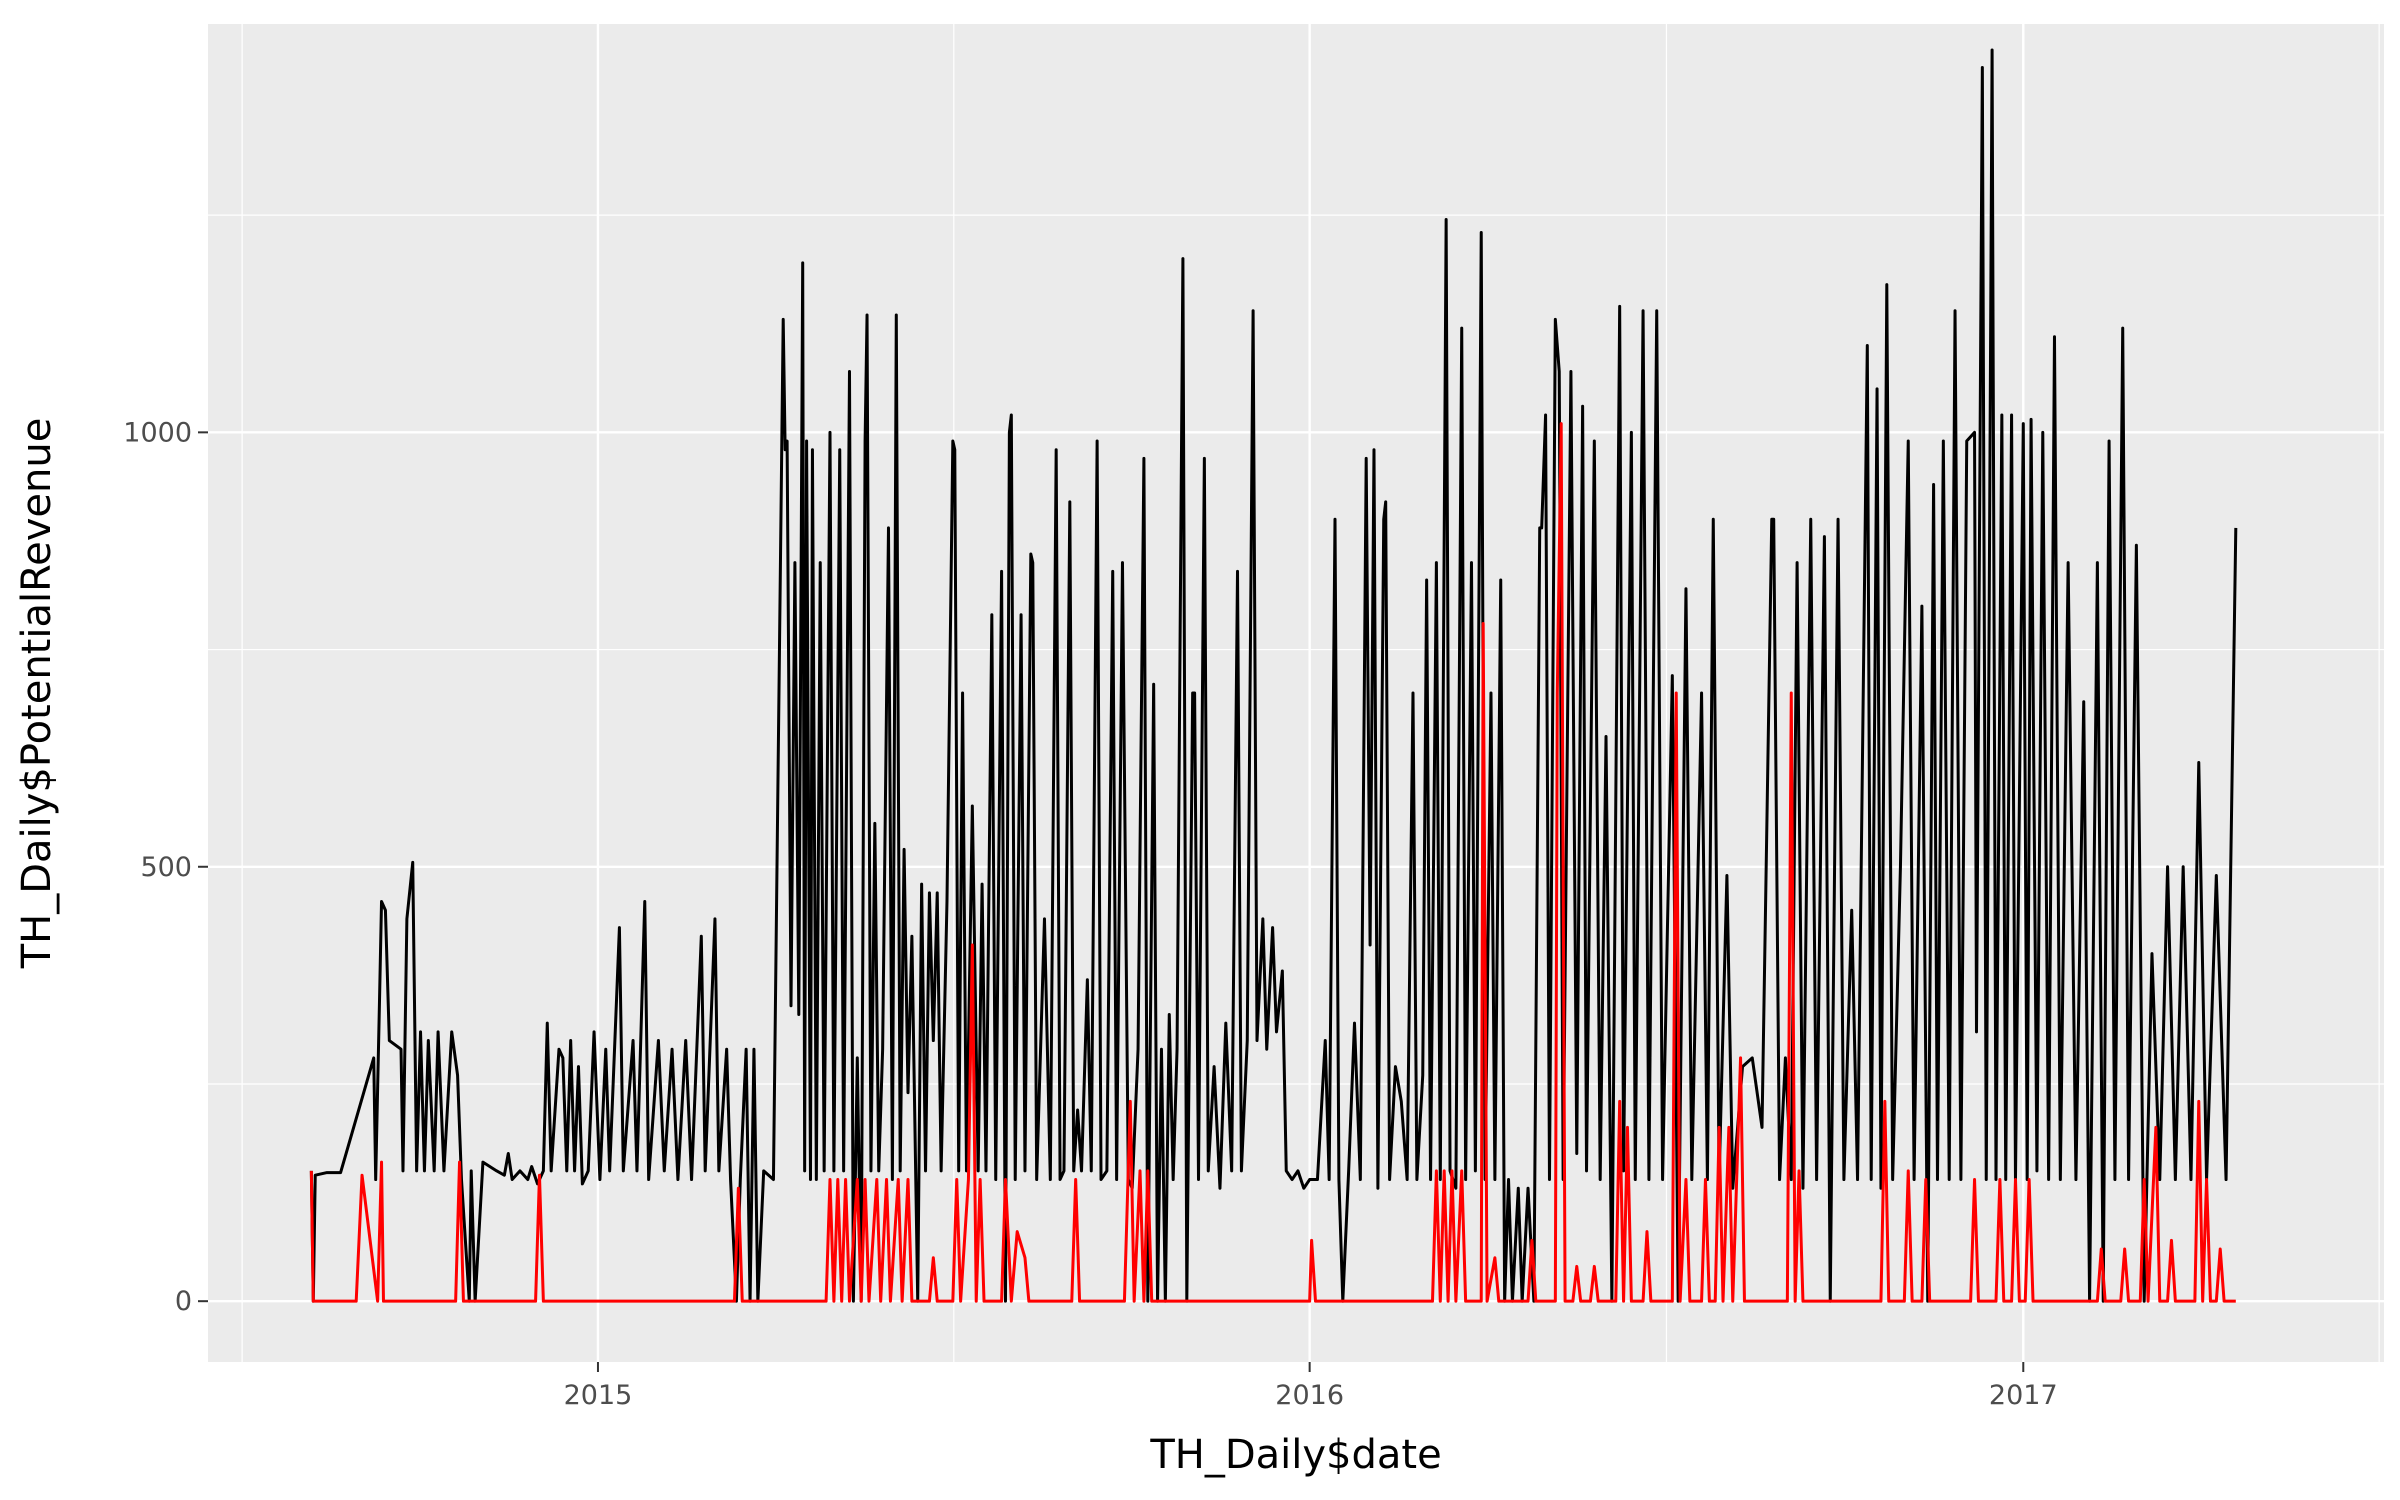  I want to click on x-tick-label: 2015, so click(598, 1395).